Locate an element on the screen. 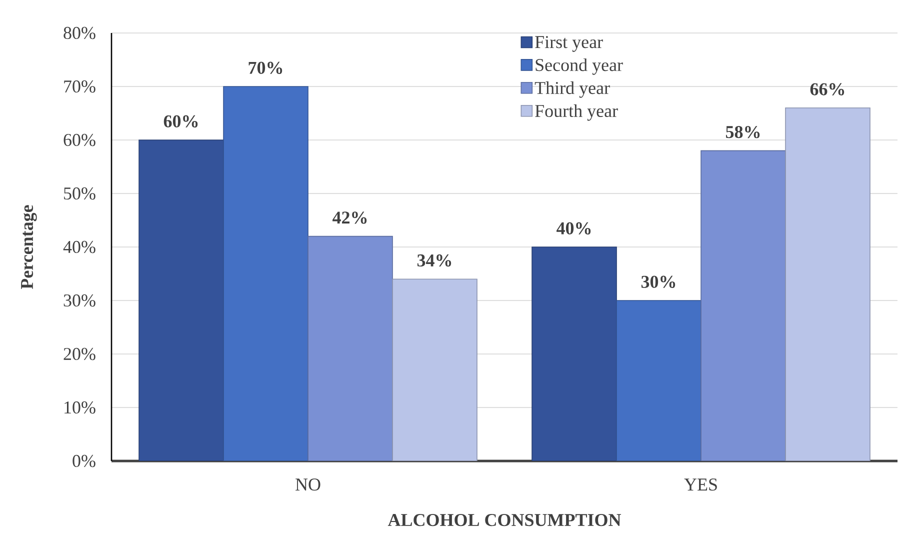 The image size is (903, 543). legend-label: Fourth year is located at coordinates (576, 112).